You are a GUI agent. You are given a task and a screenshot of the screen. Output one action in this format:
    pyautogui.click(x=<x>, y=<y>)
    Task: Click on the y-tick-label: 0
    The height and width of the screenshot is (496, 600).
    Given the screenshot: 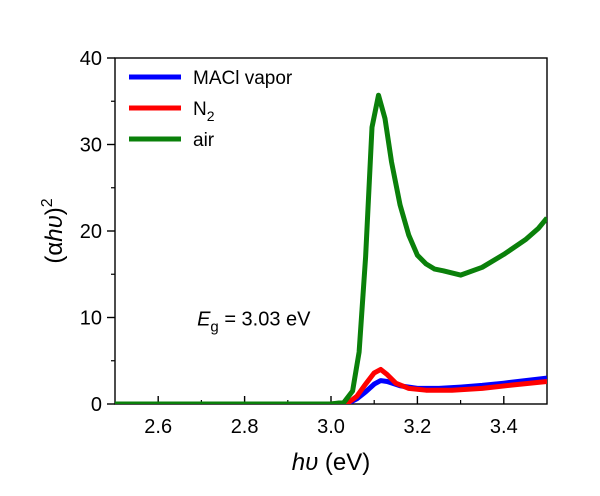 What is the action you would take?
    pyautogui.click(x=96, y=405)
    